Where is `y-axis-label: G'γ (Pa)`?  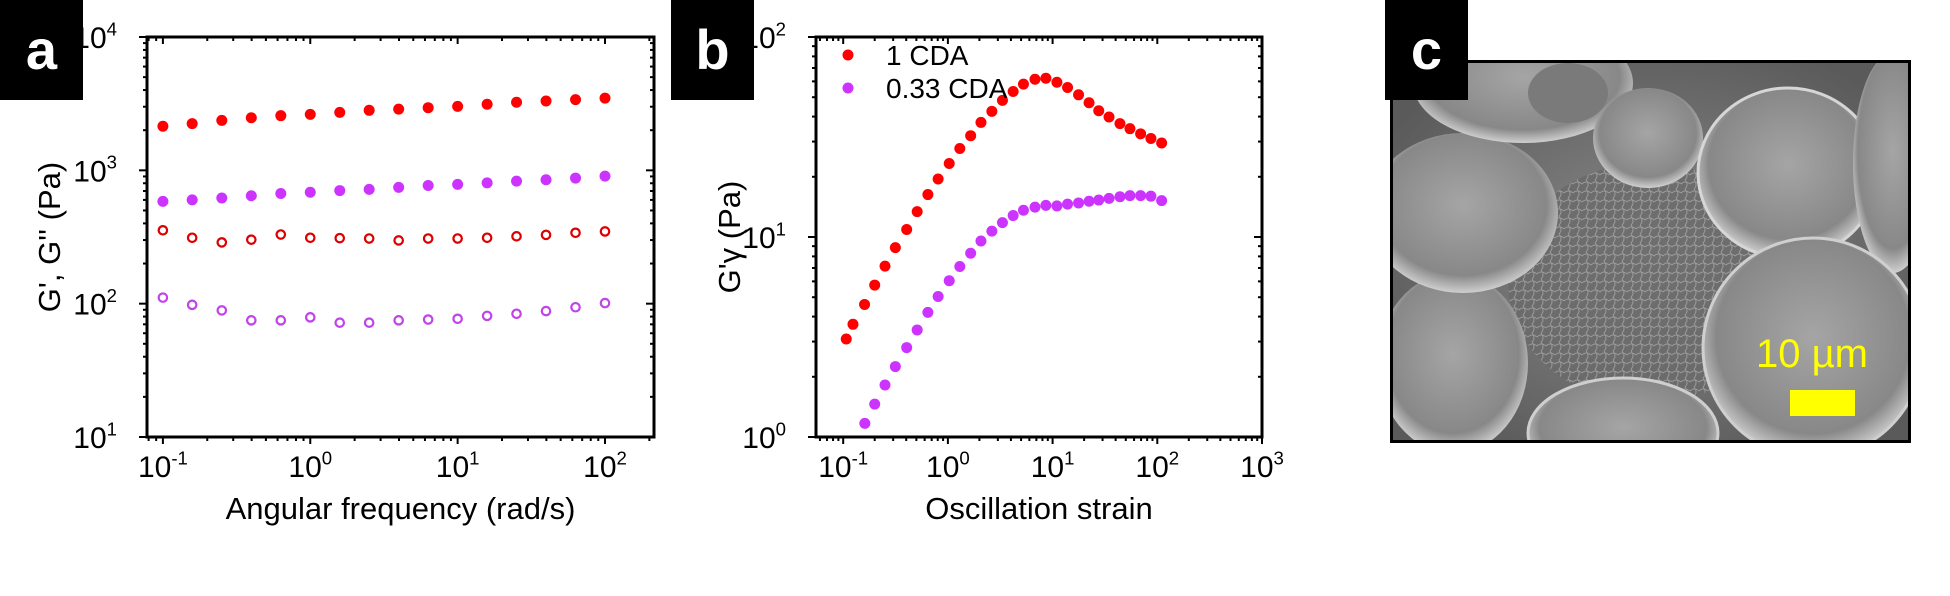 y-axis-label: G'γ (Pa) is located at coordinates (729, 237).